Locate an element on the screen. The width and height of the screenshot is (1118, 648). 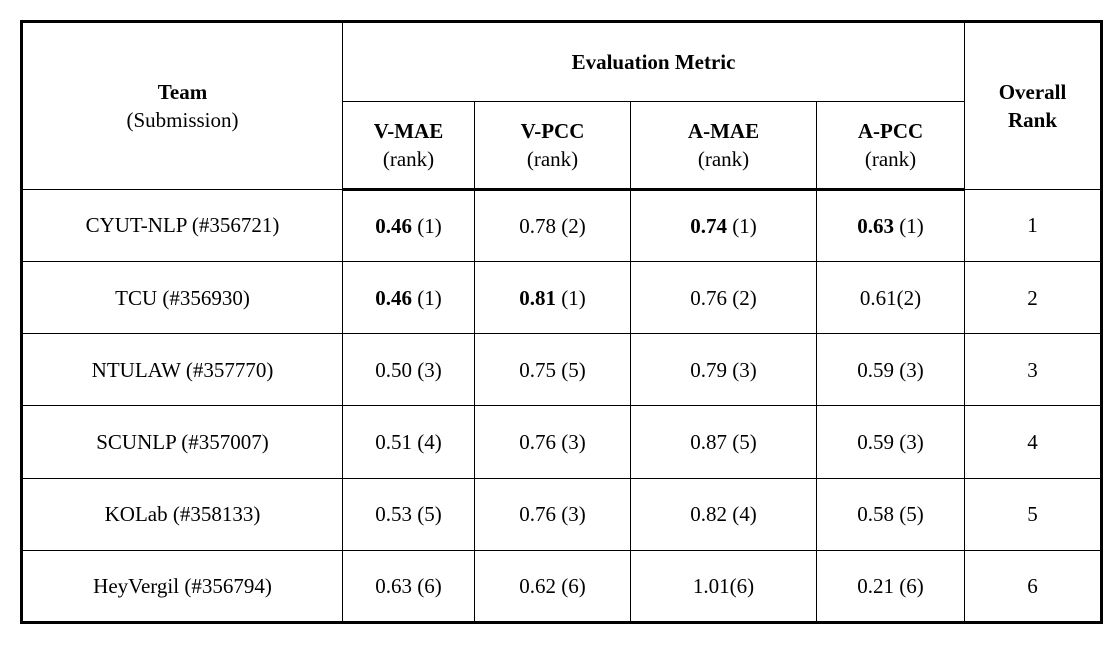
metric-value-cell: 0.76 (2) is located at coordinates (723, 298).